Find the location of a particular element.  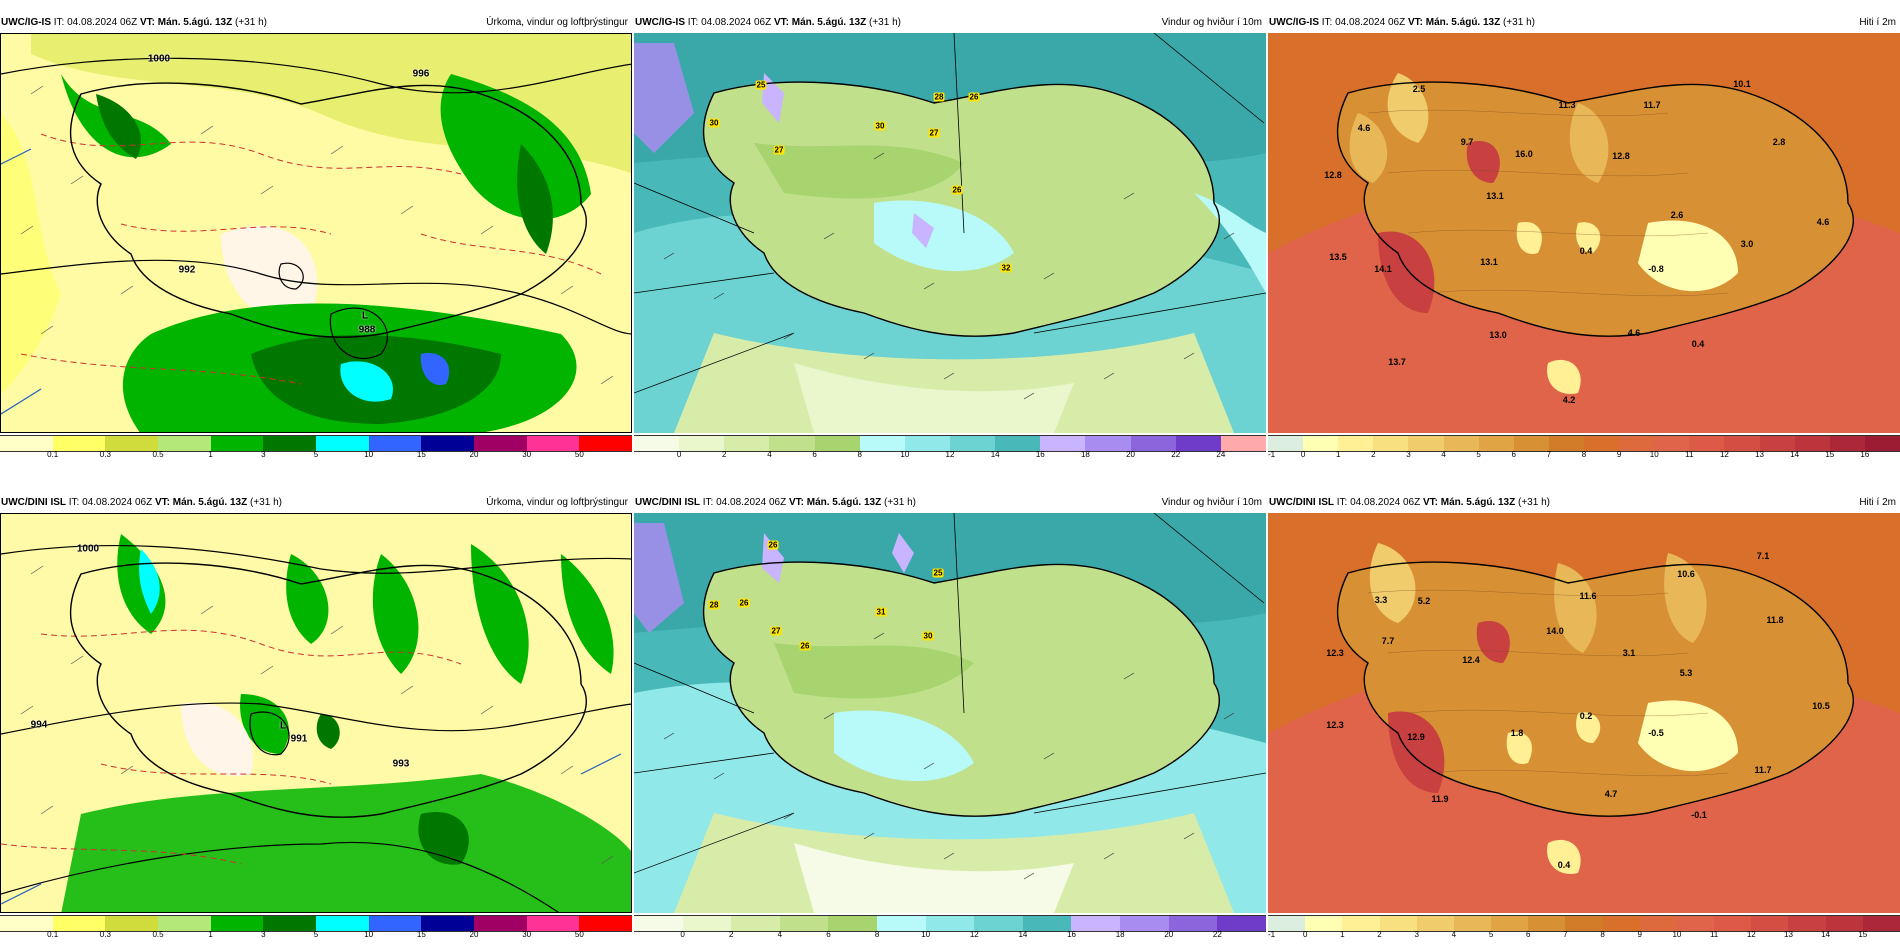

temp-label: 16.0 is located at coordinates (1524, 154).